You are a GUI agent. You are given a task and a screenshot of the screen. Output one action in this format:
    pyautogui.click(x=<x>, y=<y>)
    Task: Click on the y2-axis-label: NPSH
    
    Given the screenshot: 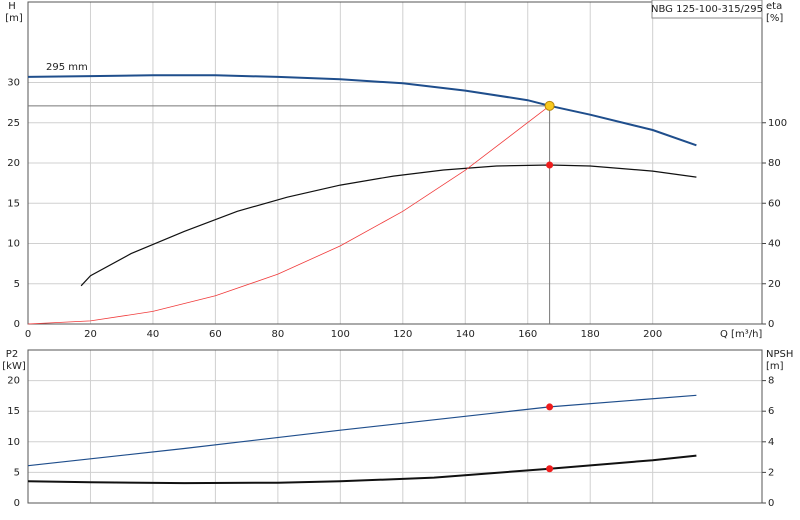 What is the action you would take?
    pyautogui.click(x=779, y=354)
    